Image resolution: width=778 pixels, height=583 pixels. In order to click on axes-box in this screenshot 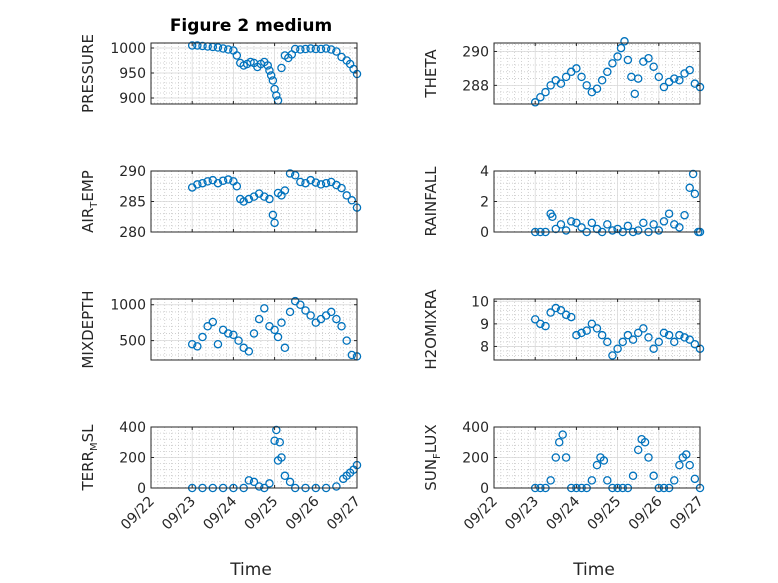, I will do `click(597, 73)`.